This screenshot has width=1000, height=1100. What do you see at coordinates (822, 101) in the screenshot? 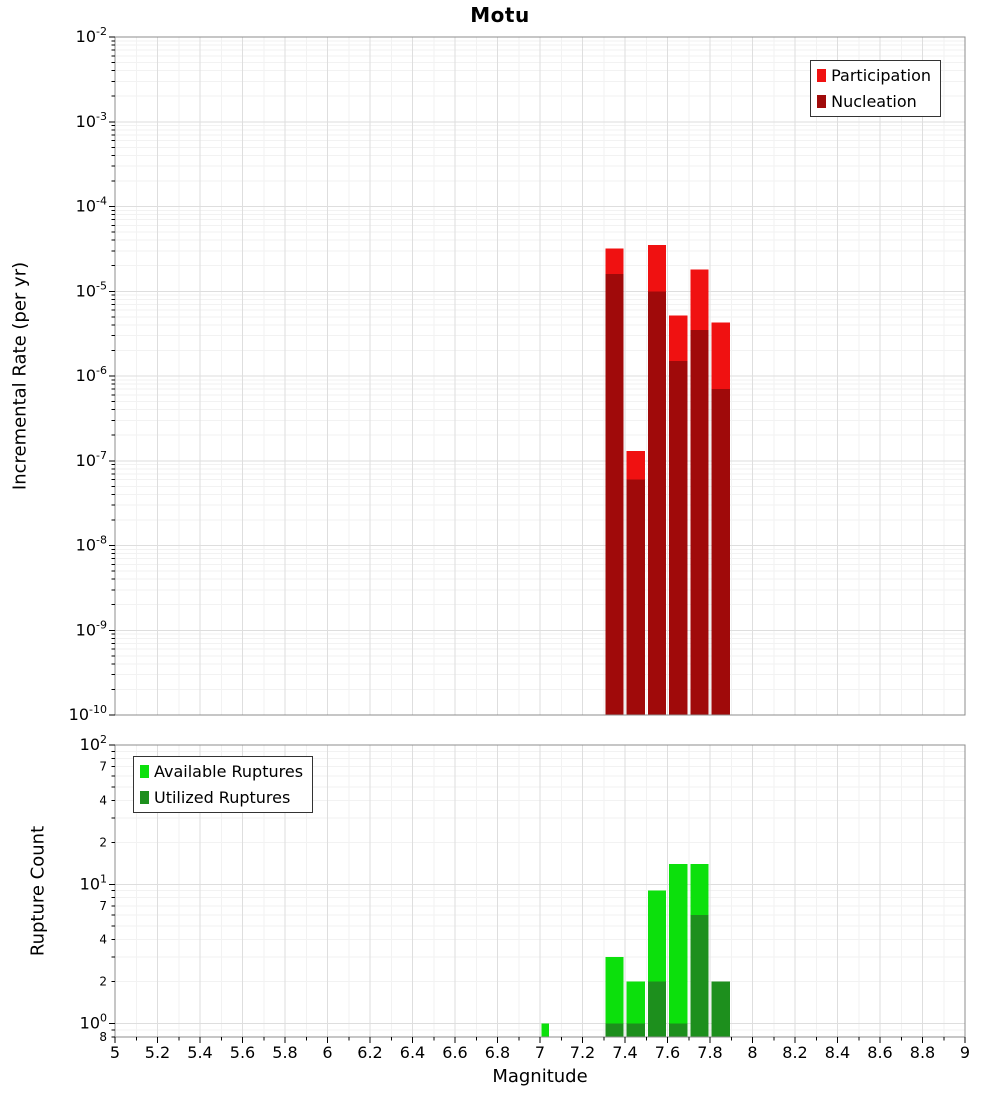
I see `legend-swatch-nucleation` at bounding box center [822, 101].